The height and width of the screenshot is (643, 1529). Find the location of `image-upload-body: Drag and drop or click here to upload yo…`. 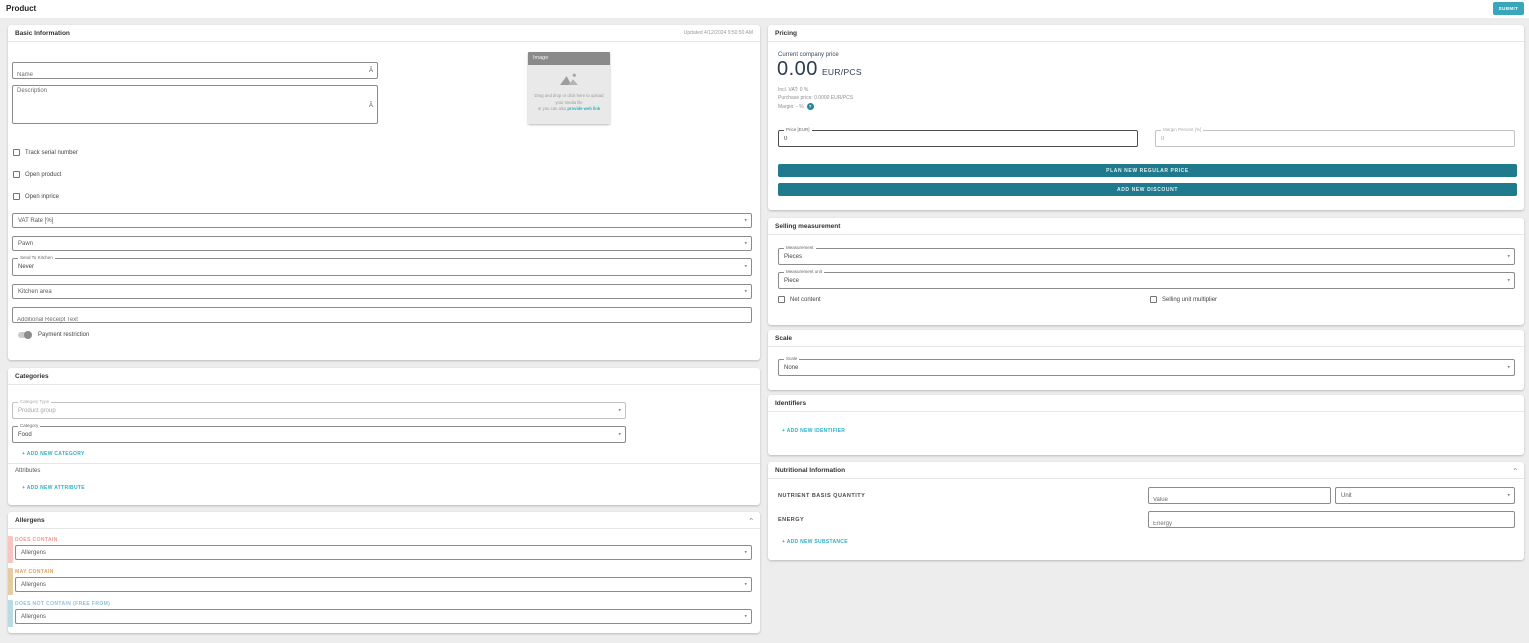

image-upload-body: Drag and drop or click here to upload yo… is located at coordinates (569, 94).